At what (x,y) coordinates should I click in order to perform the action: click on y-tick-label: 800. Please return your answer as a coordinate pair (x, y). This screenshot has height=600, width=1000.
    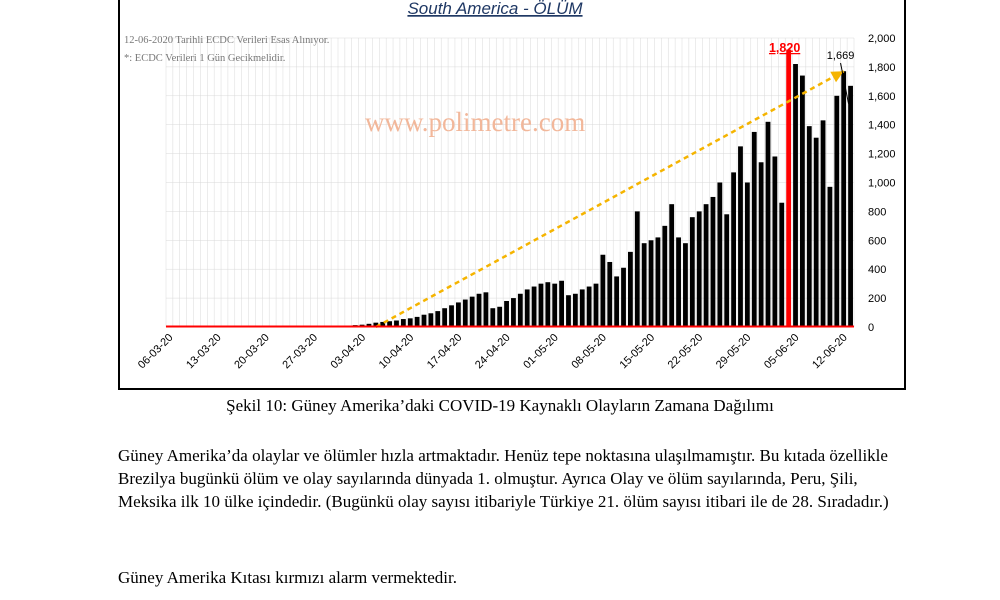
    Looking at the image, I should click on (877, 212).